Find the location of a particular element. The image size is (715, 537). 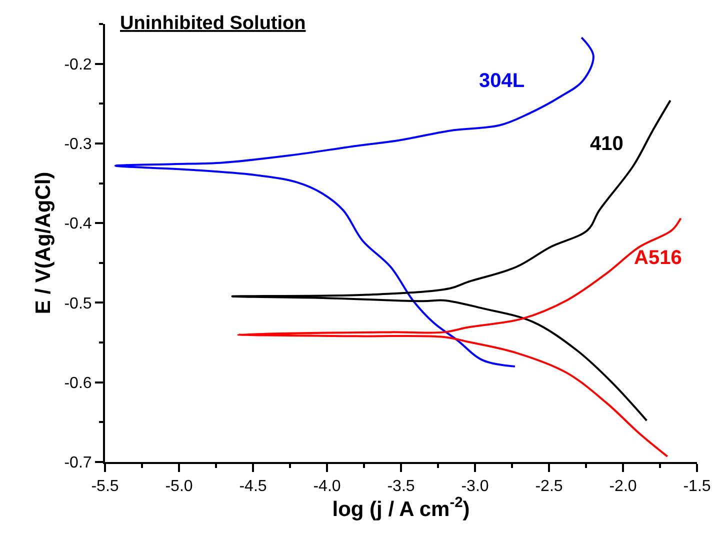

x-tick-label: -2.0 is located at coordinates (623, 487).